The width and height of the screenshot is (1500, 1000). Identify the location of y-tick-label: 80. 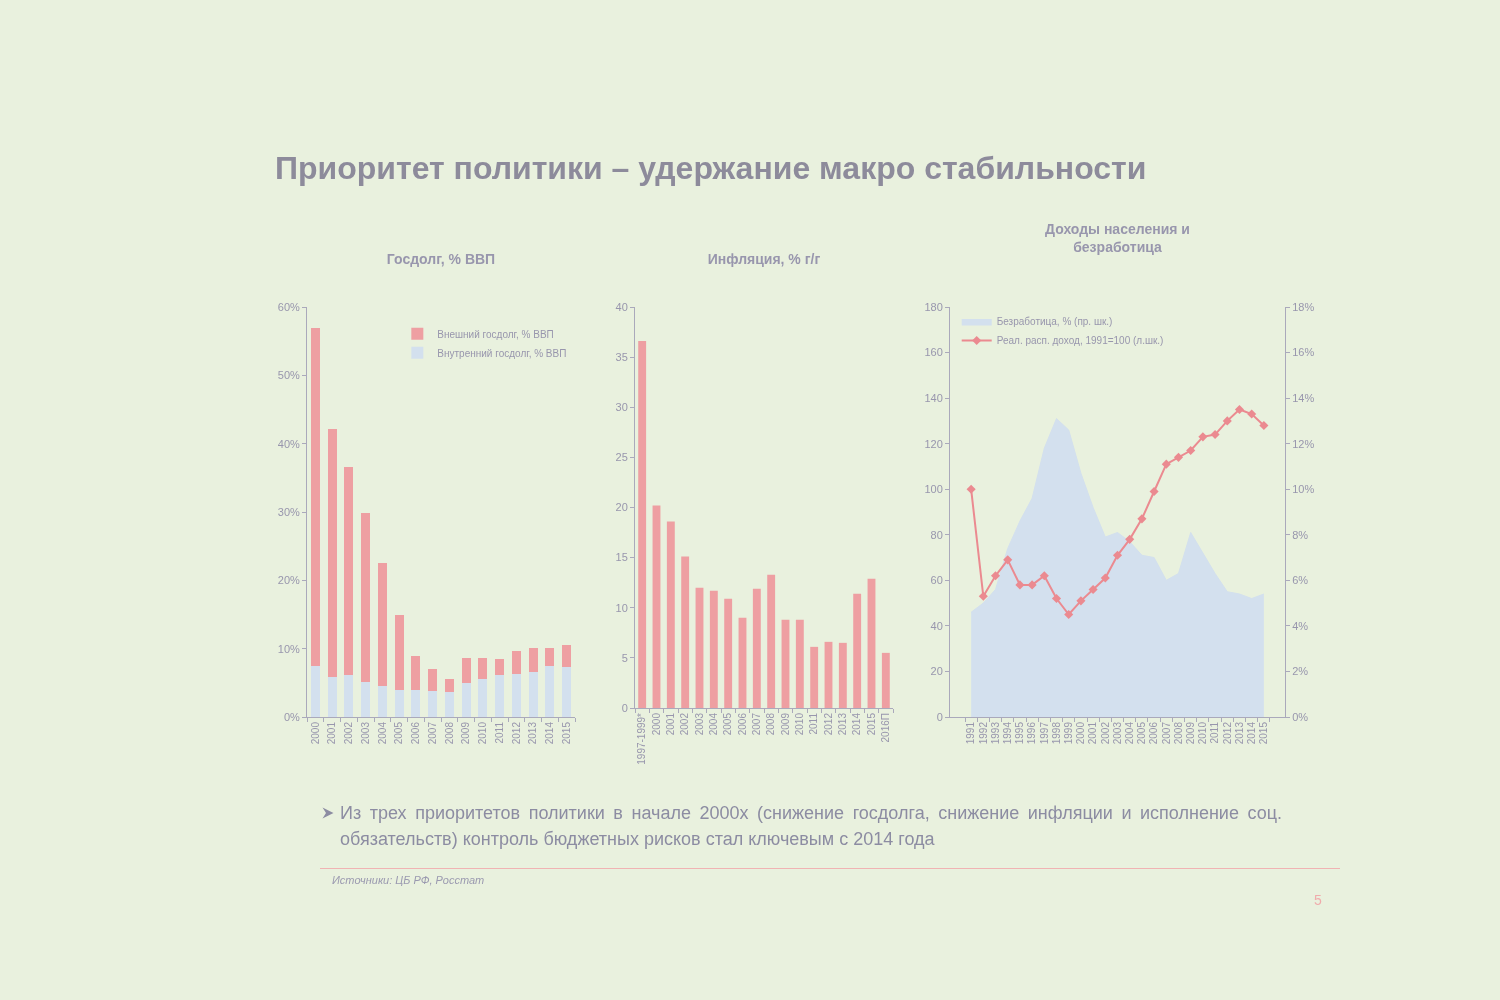
(936, 534).